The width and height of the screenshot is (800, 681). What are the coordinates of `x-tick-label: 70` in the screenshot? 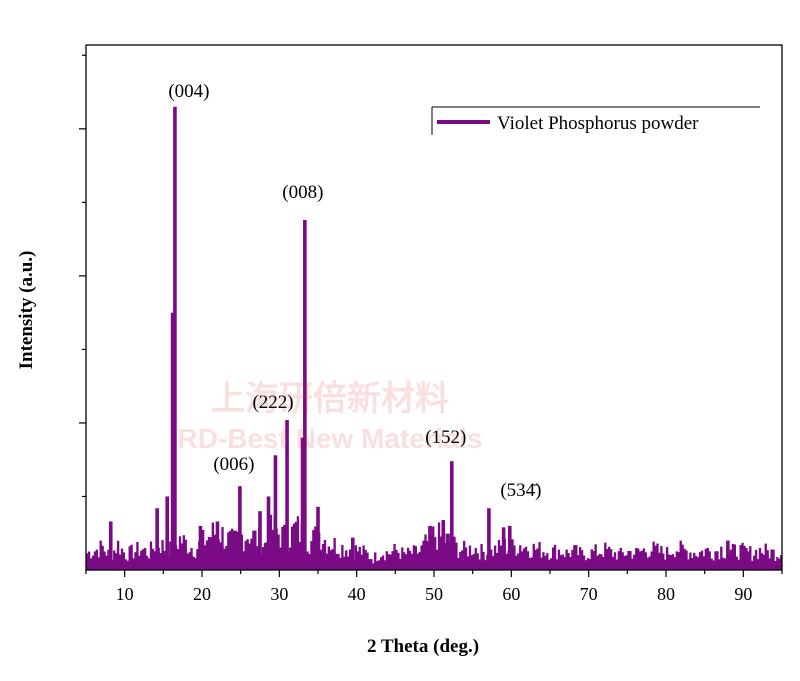 It's located at (589, 594).